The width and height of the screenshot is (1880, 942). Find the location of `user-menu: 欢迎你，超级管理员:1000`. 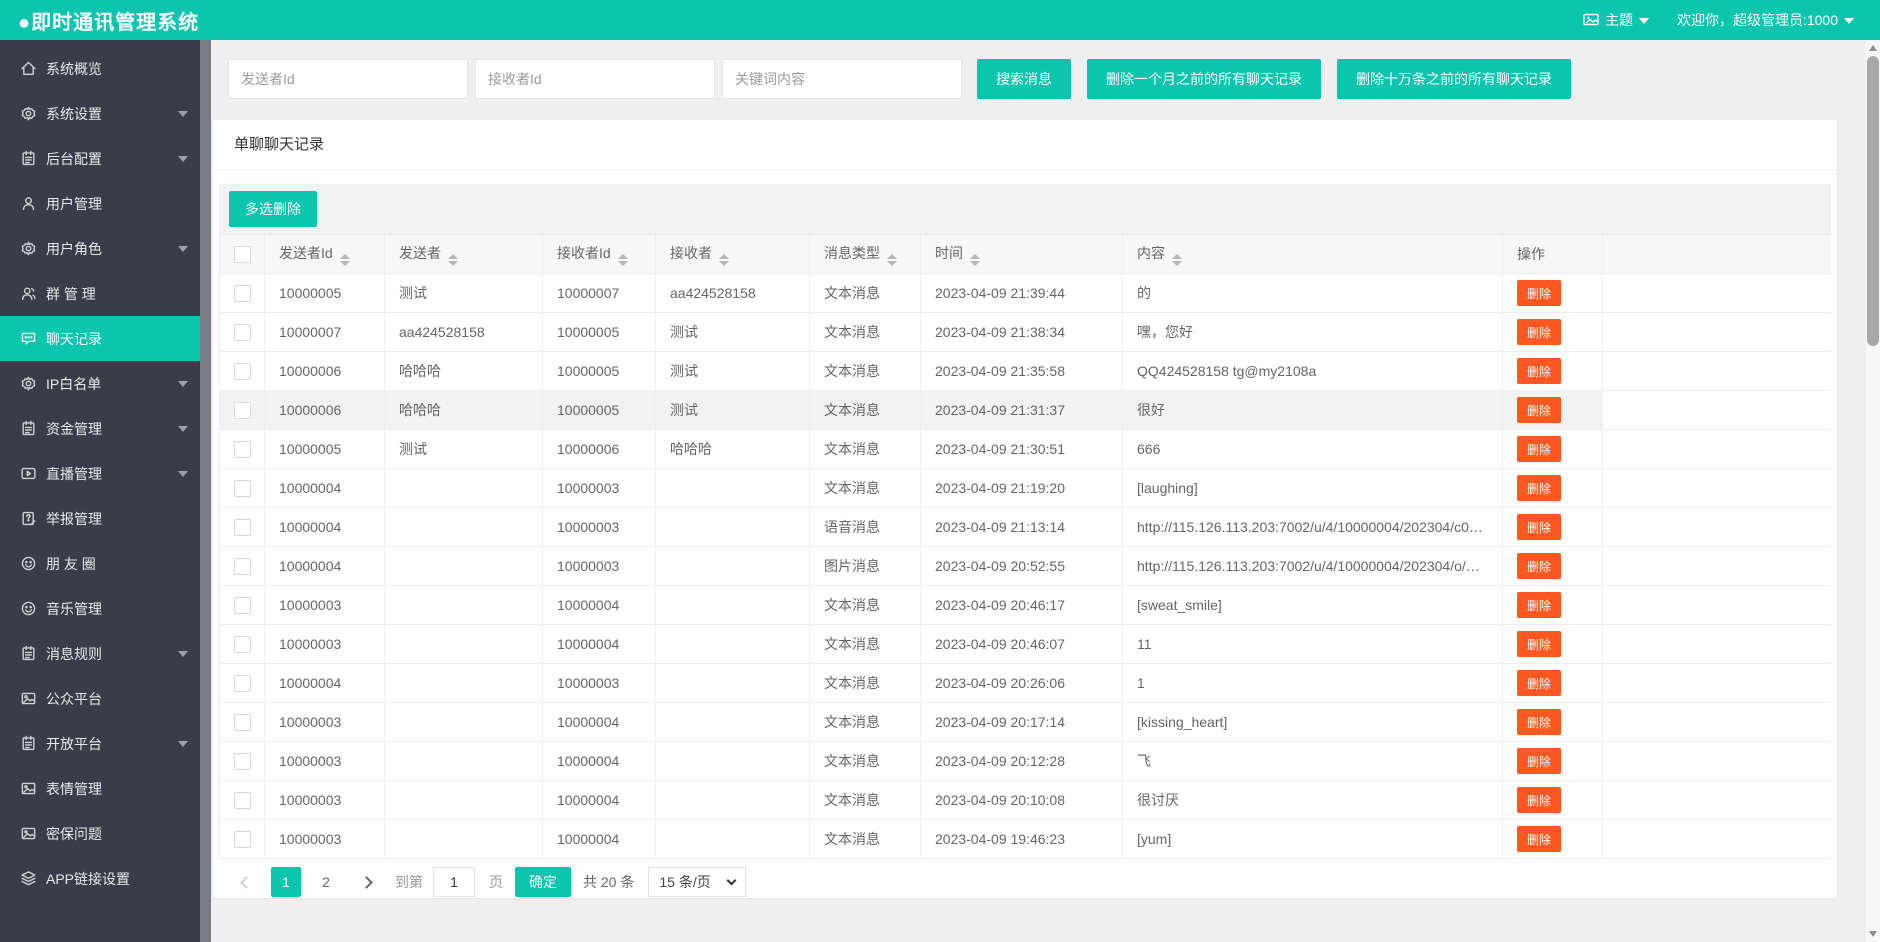

user-menu: 欢迎你，超级管理员:1000 is located at coordinates (1765, 20).